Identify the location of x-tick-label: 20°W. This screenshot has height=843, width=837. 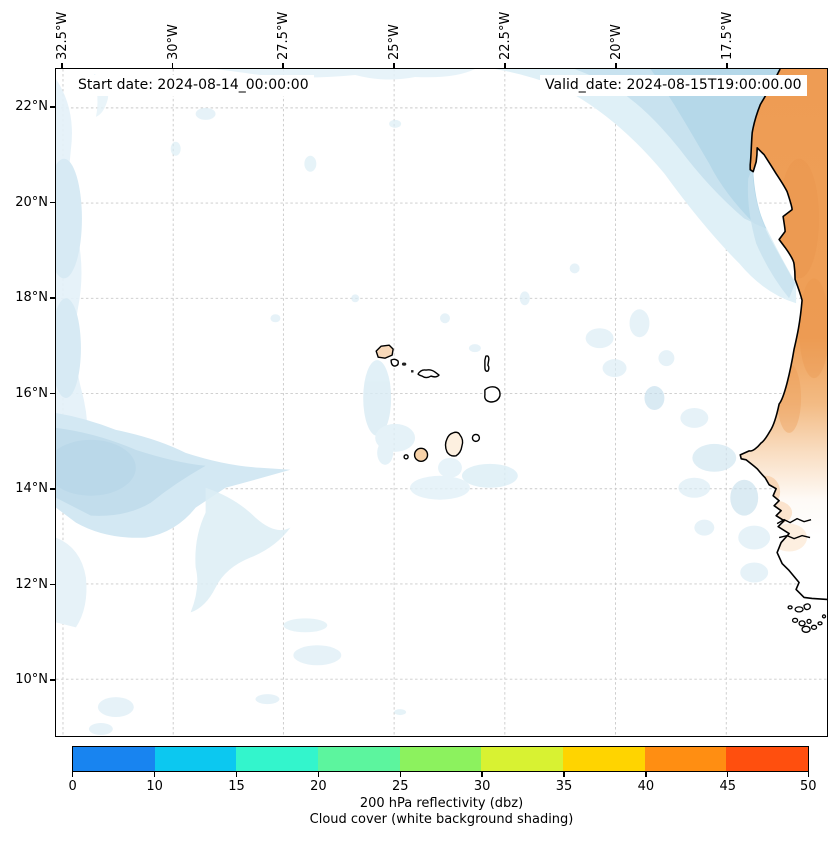
(616, 42).